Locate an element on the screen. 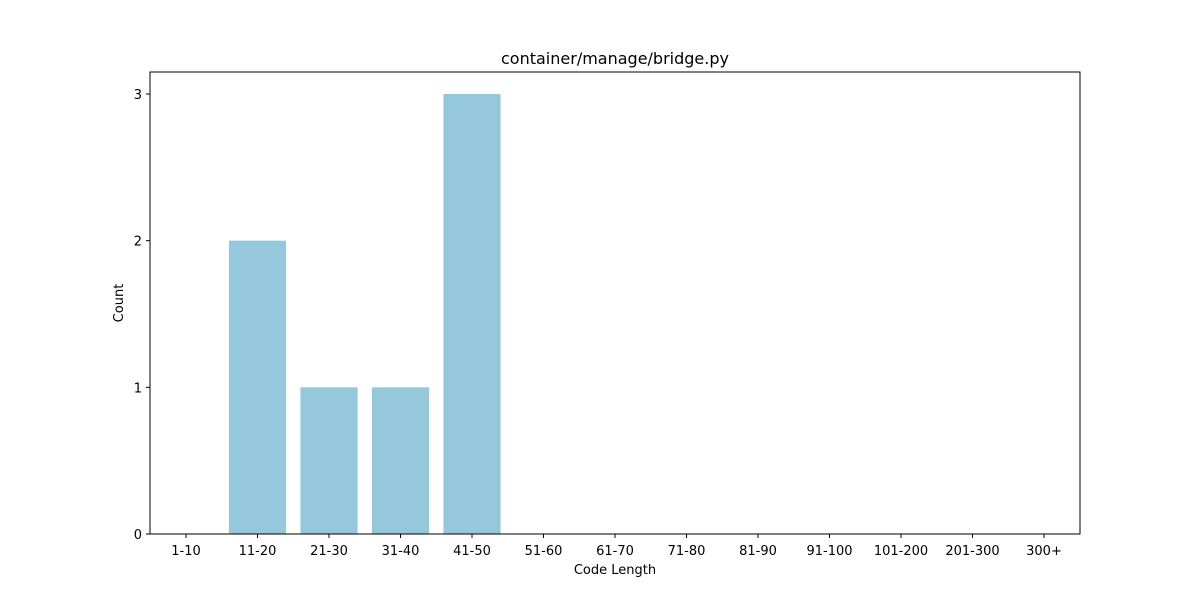 The height and width of the screenshot is (604, 1200). chart-title: container/manage/bridge.py is located at coordinates (615, 58).